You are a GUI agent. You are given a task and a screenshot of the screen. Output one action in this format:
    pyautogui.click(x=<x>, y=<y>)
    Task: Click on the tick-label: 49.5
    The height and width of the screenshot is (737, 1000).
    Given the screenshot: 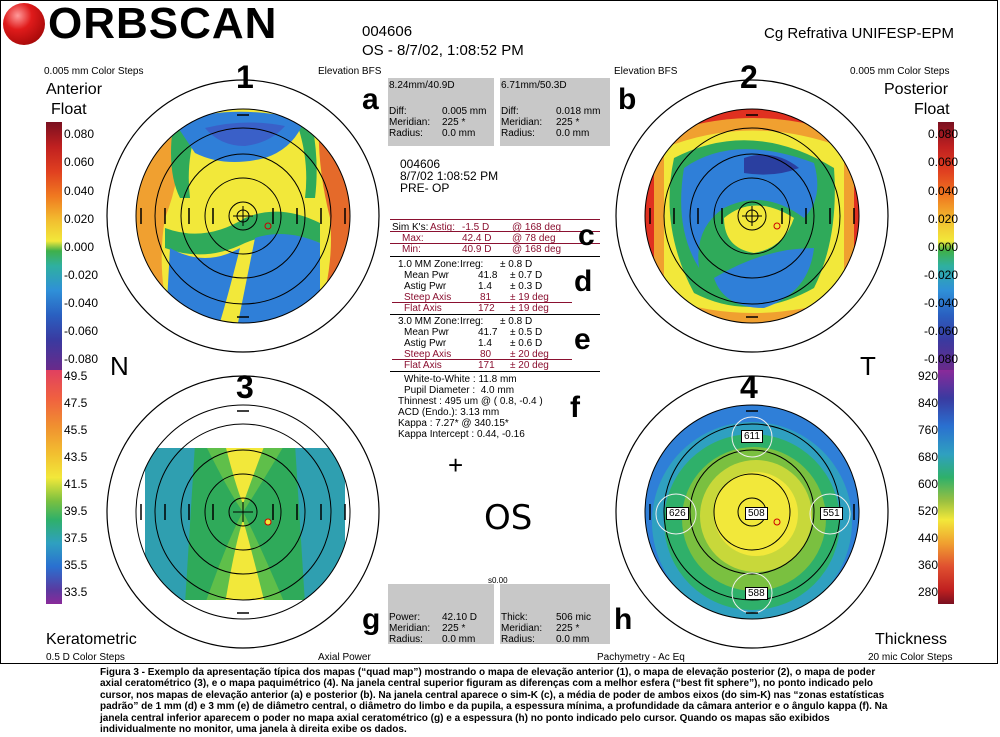 What is the action you would take?
    pyautogui.click(x=76, y=376)
    